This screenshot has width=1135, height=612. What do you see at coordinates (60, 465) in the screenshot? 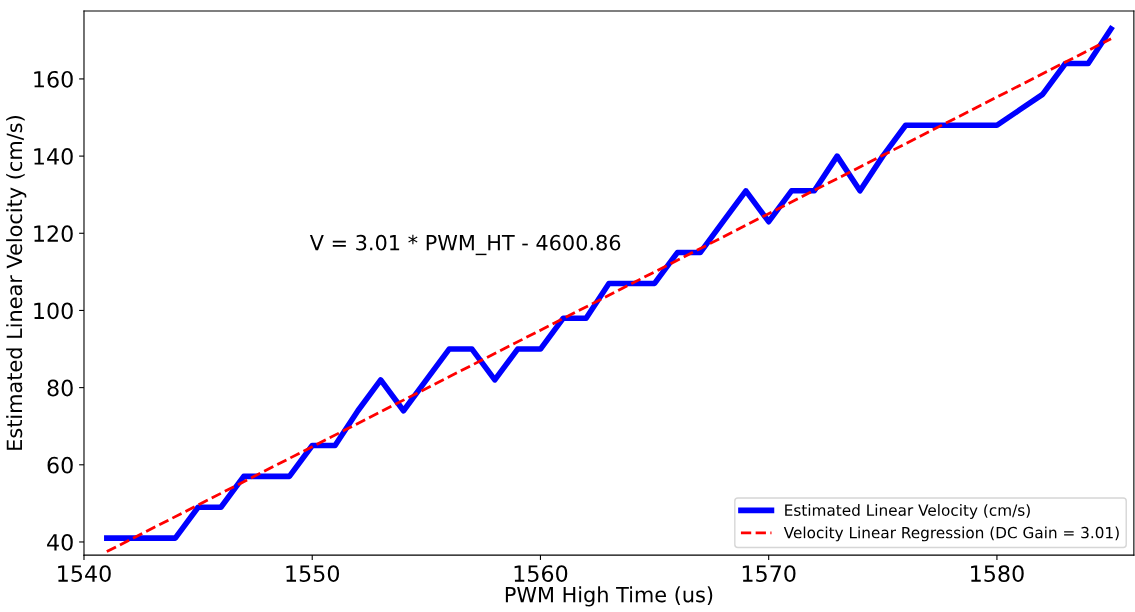
I see `y-tick-label: 60` at bounding box center [60, 465].